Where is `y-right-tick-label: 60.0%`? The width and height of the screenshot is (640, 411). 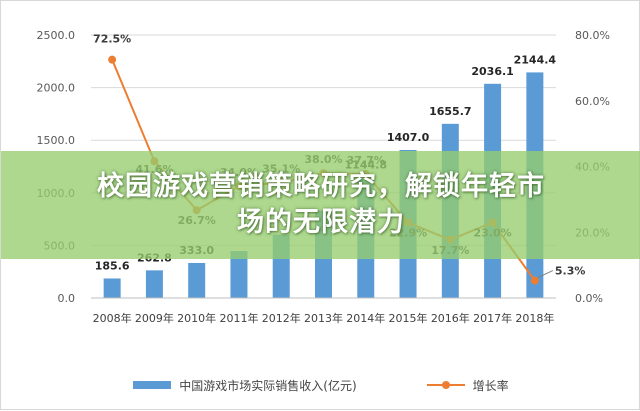 y-right-tick-label: 60.0% is located at coordinates (592, 101).